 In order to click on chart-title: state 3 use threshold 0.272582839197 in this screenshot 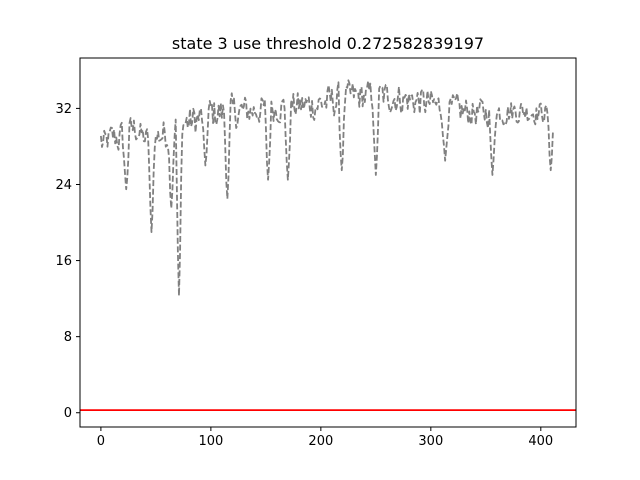, I will do `click(328, 43)`.